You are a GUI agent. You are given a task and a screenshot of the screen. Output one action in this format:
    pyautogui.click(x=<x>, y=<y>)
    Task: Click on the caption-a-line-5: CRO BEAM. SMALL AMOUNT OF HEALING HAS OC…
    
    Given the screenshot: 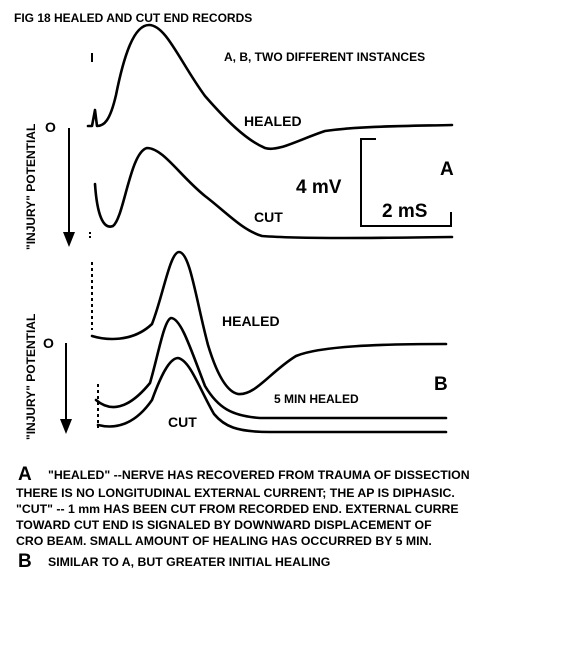 What is the action you would take?
    pyautogui.click(x=224, y=541)
    